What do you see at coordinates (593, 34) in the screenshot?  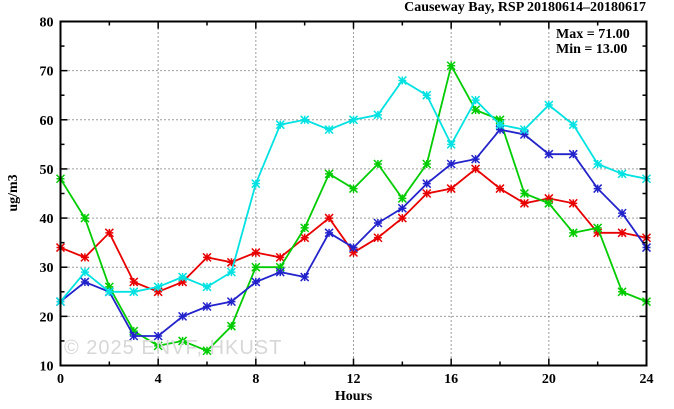 I see `max-value-label: Max = 71.00` at bounding box center [593, 34].